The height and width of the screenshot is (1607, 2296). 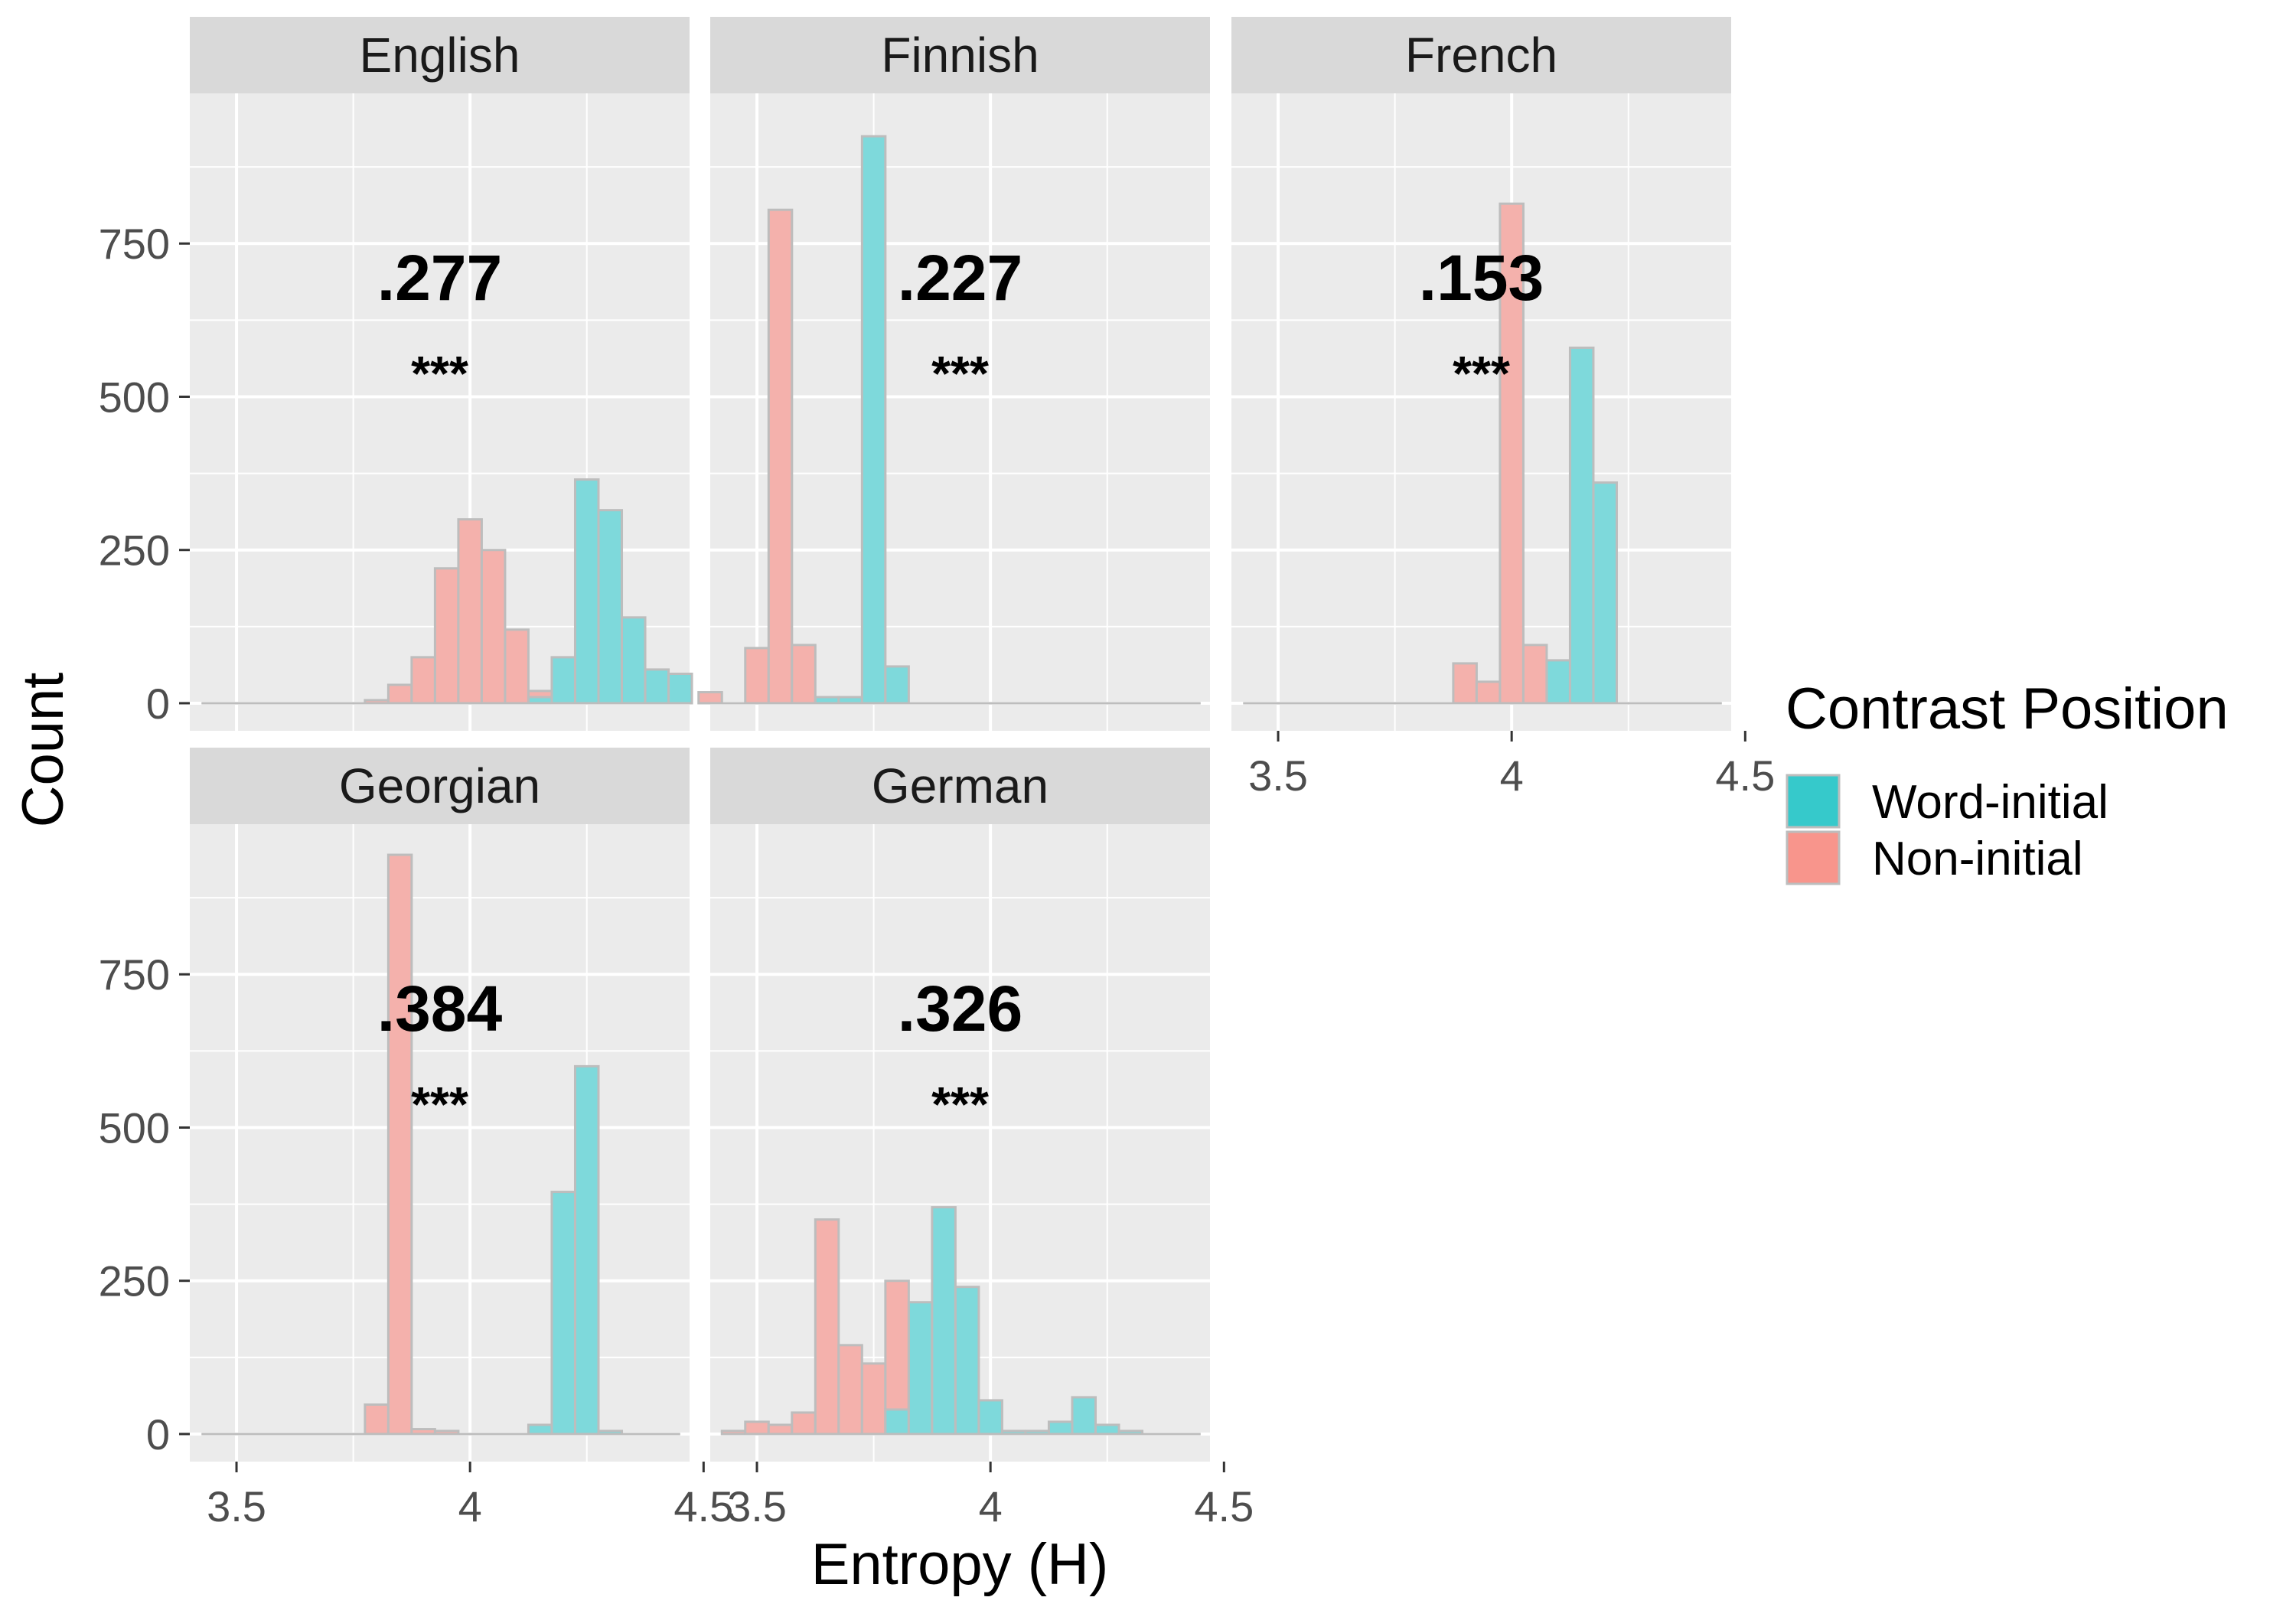 I want to click on facet-strip-french, so click(x=1481, y=55).